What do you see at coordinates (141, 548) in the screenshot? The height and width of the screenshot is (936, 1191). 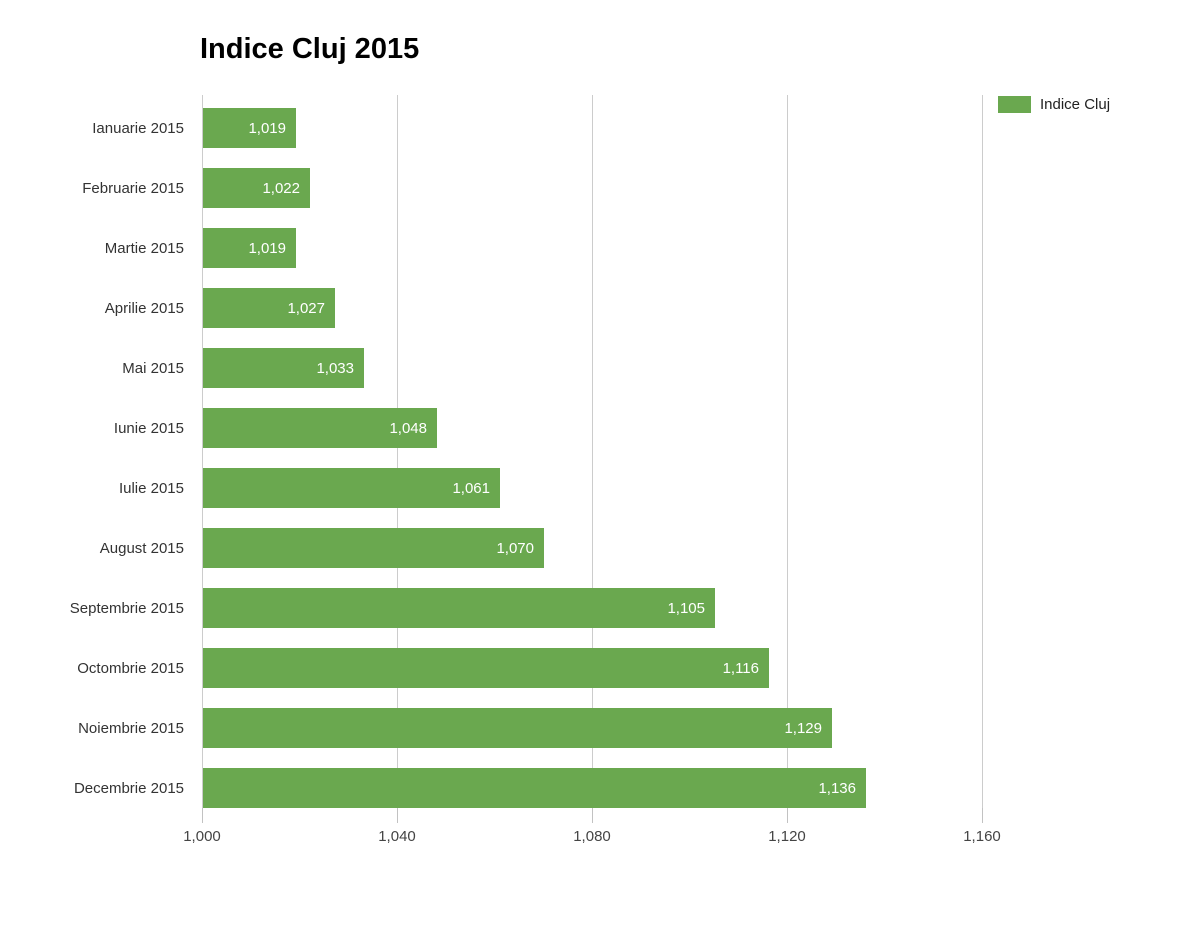 I see `category-label: August 2015` at bounding box center [141, 548].